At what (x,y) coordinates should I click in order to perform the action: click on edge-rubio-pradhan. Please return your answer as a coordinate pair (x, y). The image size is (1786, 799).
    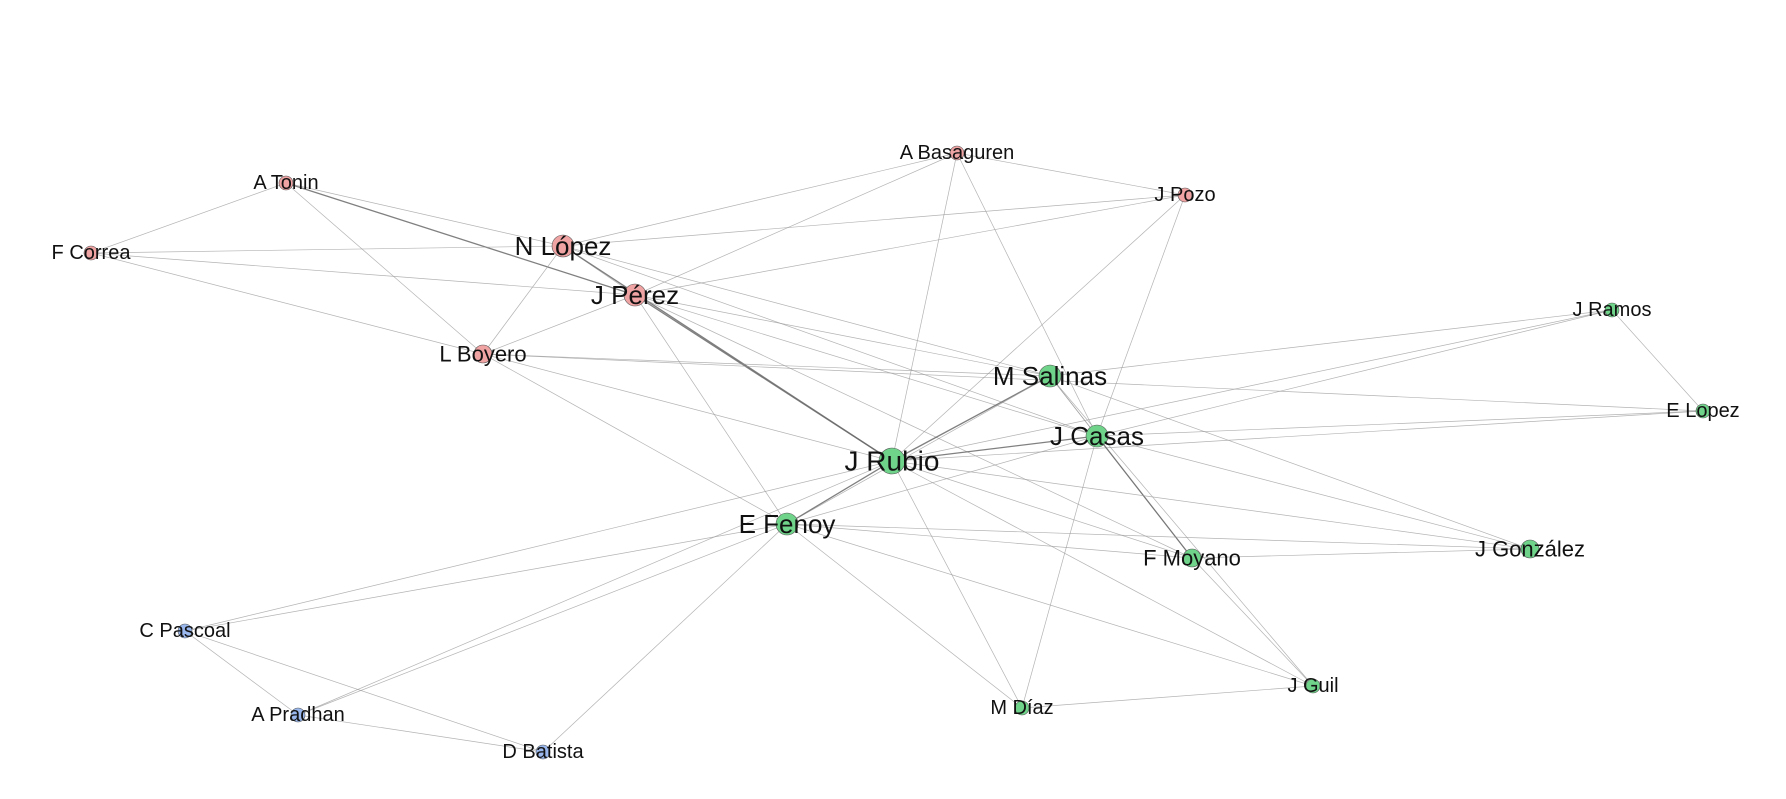
    Looking at the image, I should click on (595, 588).